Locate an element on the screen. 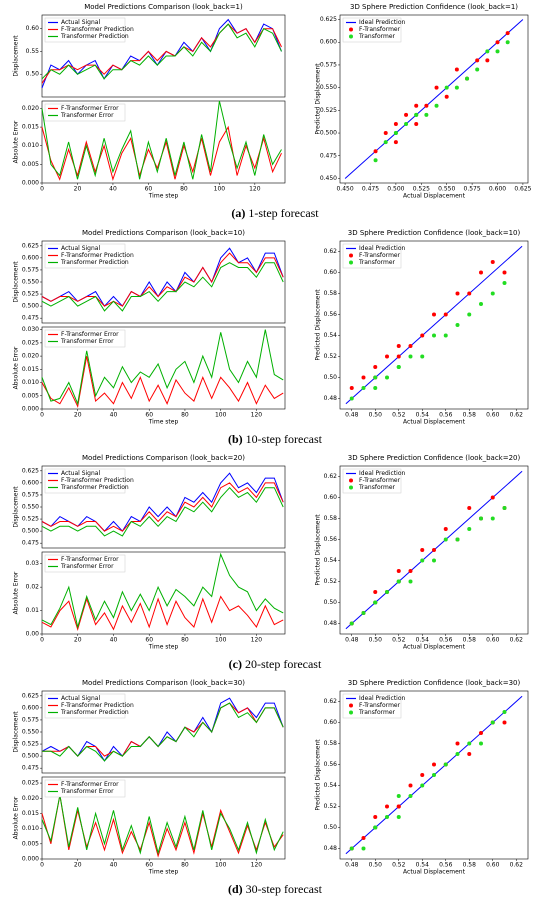  y-axis-label: Absolute Error is located at coordinates (16, 817).